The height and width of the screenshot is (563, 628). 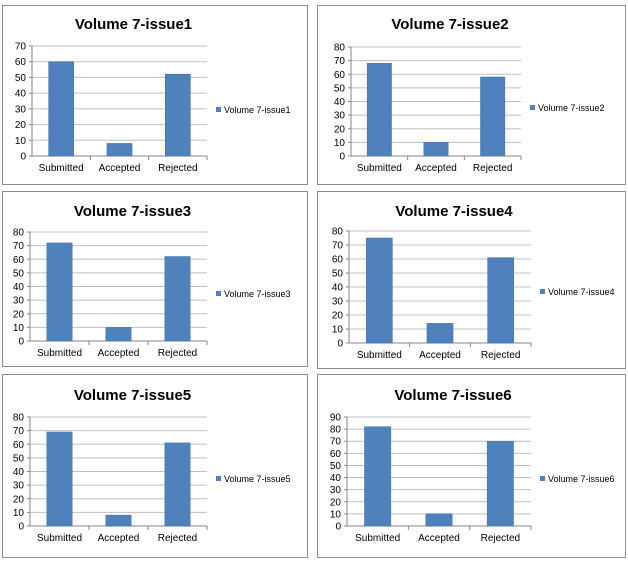 What do you see at coordinates (133, 24) in the screenshot?
I see `chart-title: Volume 7-issue1` at bounding box center [133, 24].